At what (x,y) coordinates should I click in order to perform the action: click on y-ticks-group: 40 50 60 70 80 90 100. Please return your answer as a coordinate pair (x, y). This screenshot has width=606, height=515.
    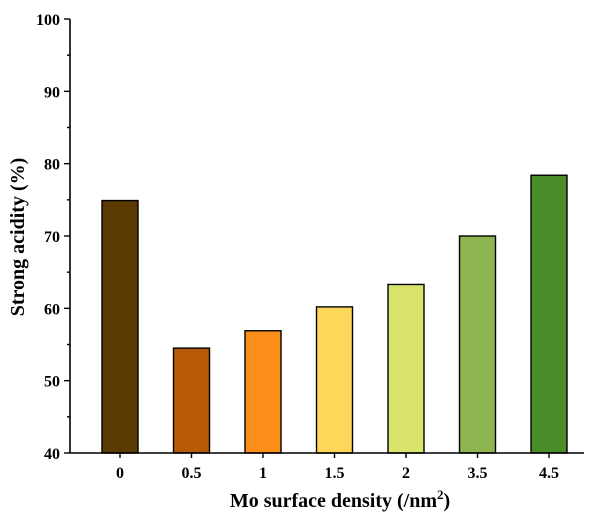
    Looking at the image, I should click on (53, 237).